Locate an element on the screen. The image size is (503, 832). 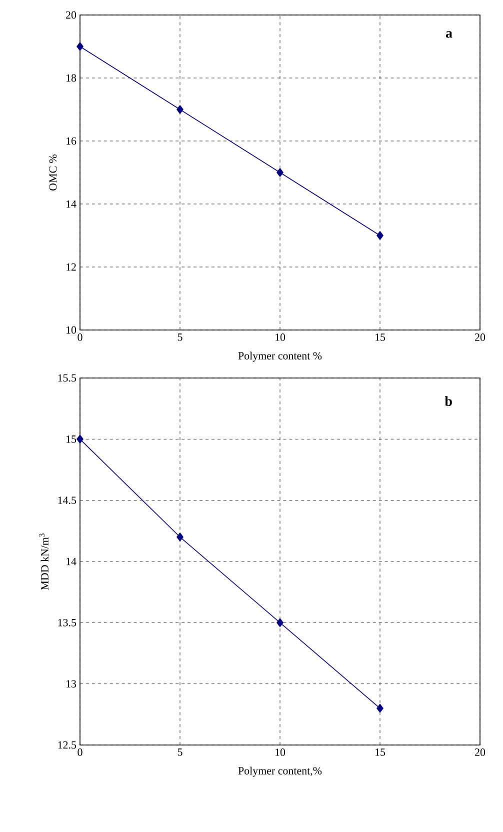
y-tick-label: 13 is located at coordinates (71, 684).